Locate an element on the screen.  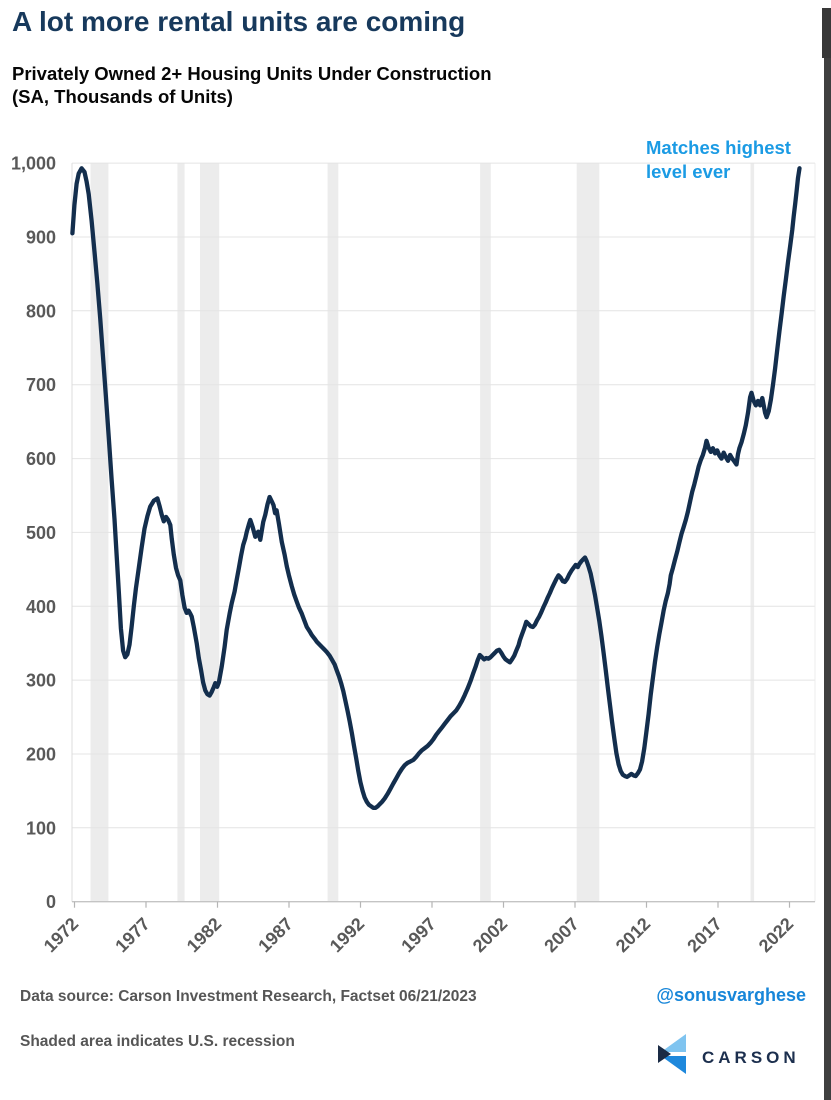
svg-text: 1972 is located at coordinates (61, 935).